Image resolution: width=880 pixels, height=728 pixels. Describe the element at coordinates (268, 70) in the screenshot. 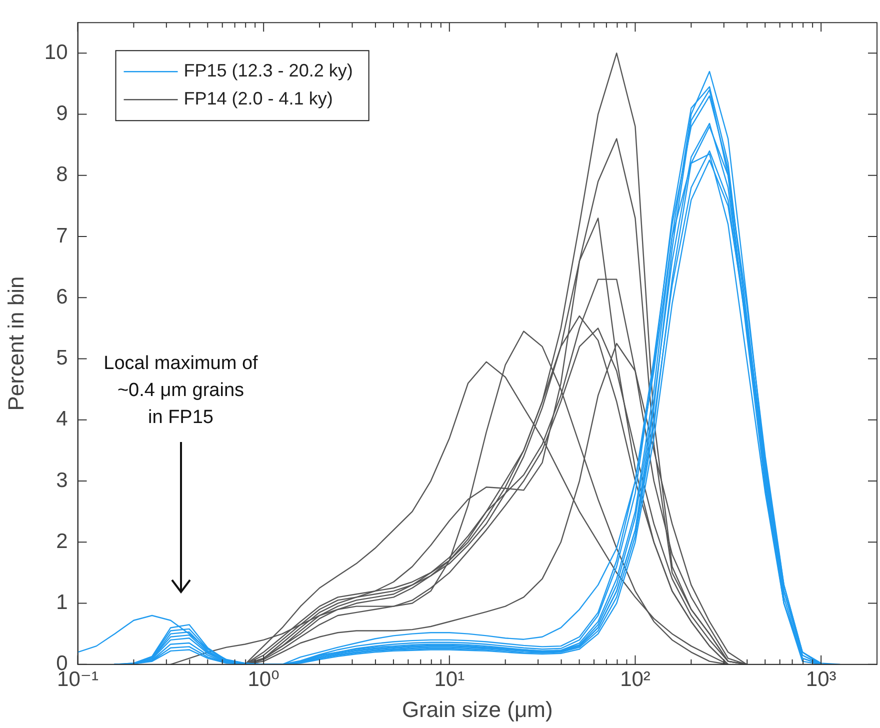

I see `legend-label: FP15 (12.3 - 20.2 ky)` at that location.